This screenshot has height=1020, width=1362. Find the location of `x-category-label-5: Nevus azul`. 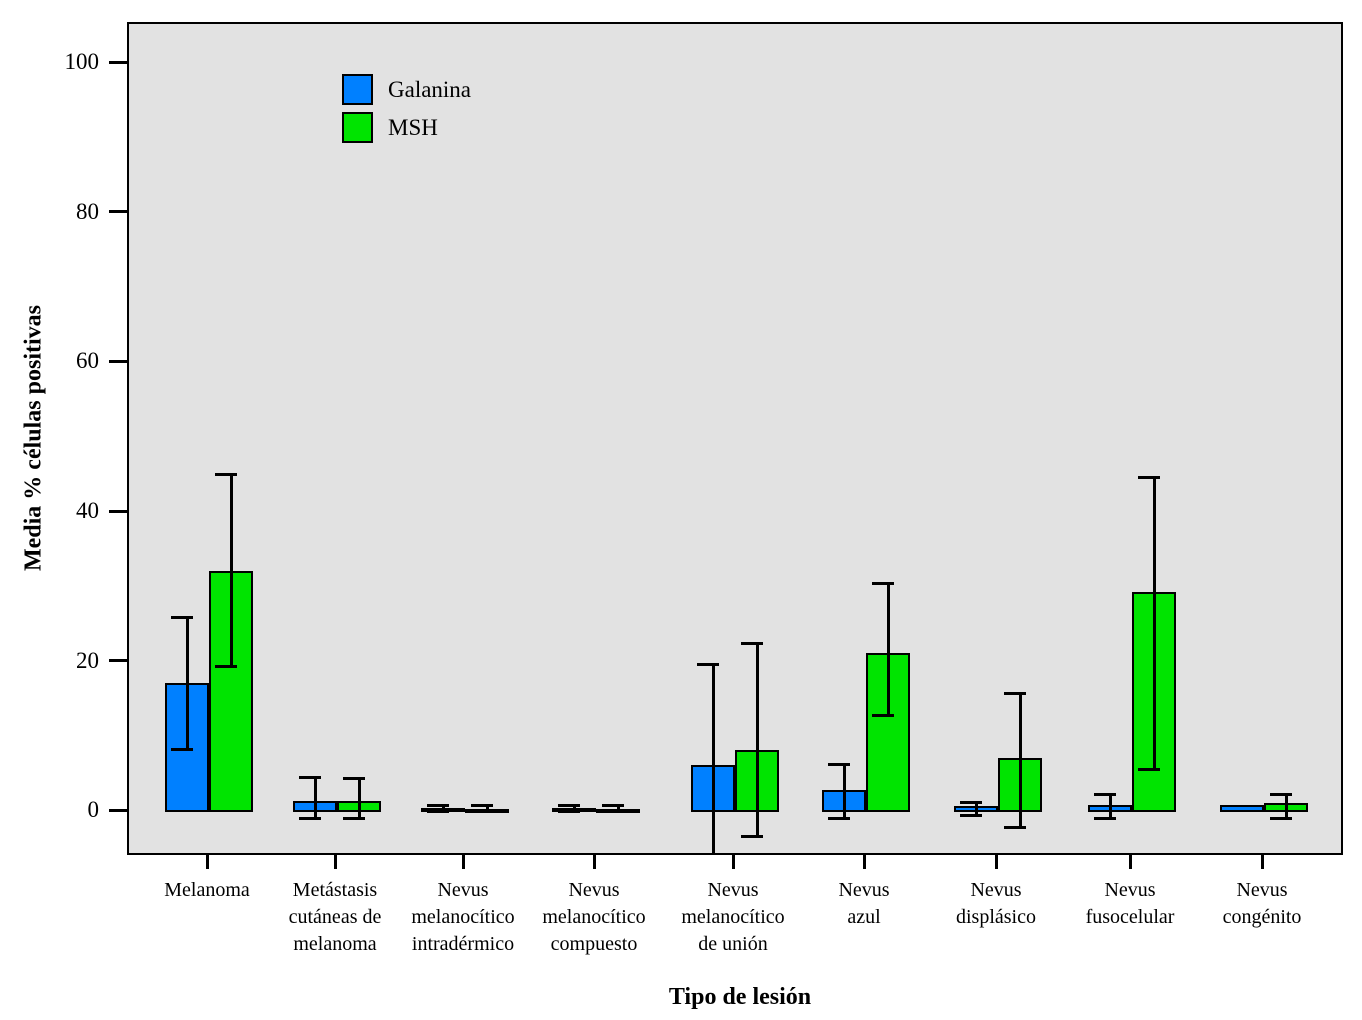

x-category-label-5: Nevus azul is located at coordinates (864, 903).